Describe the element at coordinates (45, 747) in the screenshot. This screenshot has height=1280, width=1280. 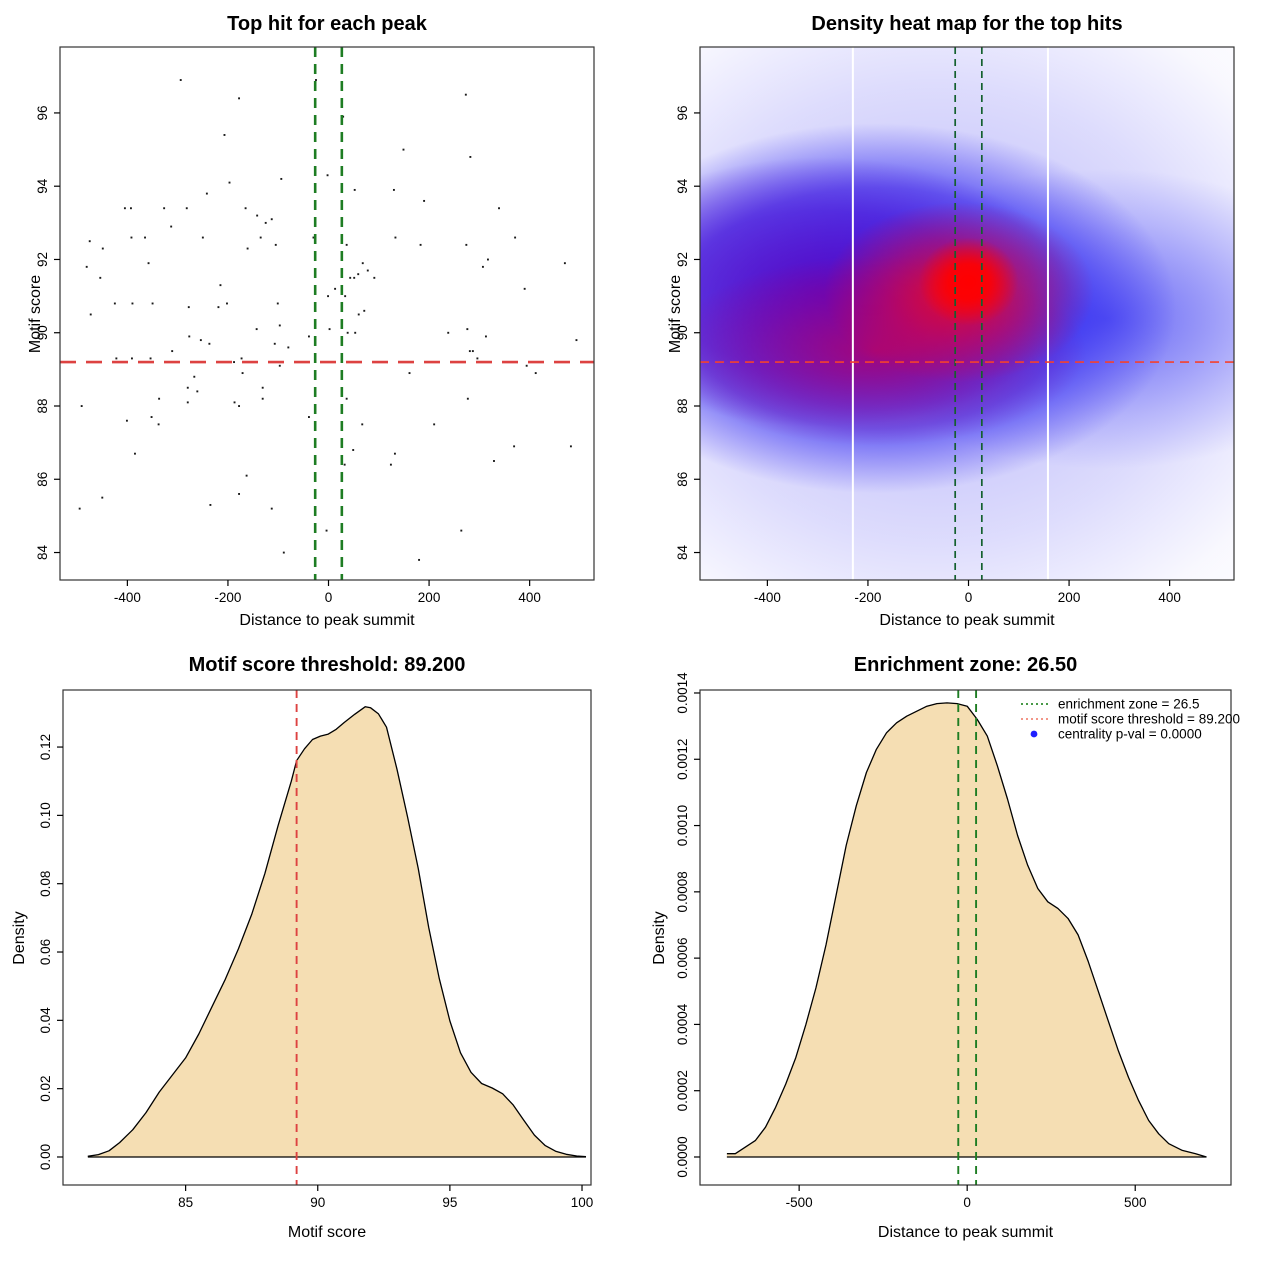
I see `y-tick-label: 0.12` at that location.